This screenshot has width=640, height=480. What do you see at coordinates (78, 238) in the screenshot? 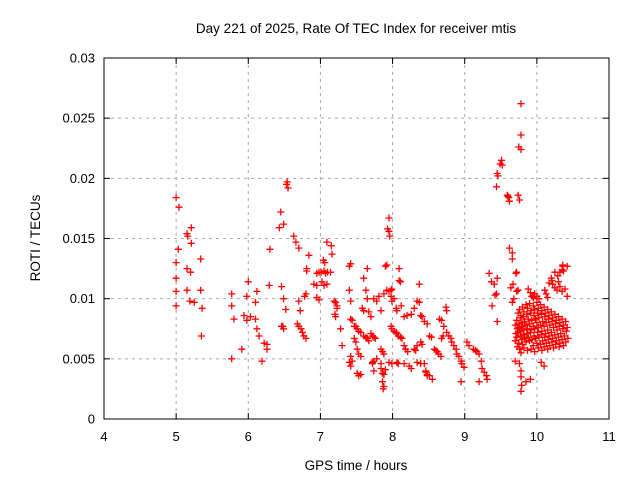
I see `y-tick-label: 0.015` at bounding box center [78, 238].